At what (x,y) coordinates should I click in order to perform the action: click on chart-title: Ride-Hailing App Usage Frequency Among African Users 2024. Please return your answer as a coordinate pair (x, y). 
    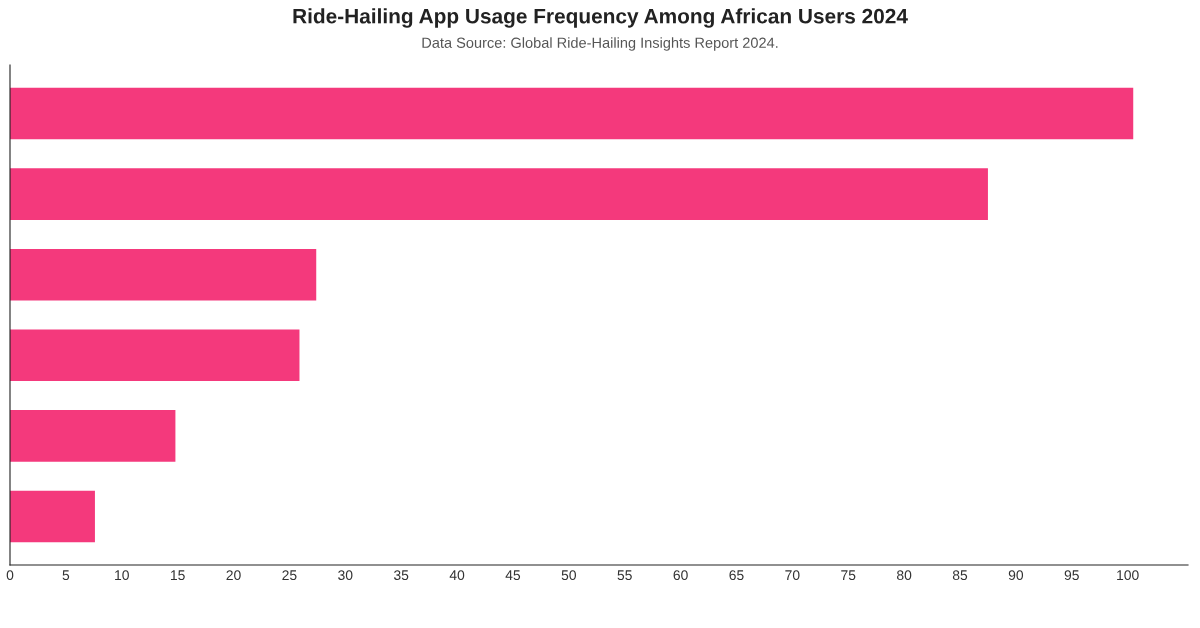
    Looking at the image, I should click on (600, 18).